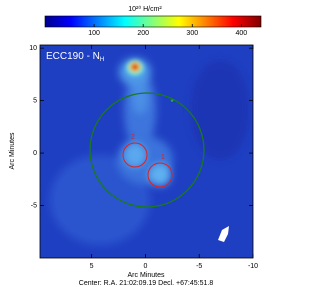 This screenshot has width=320, height=287. What do you see at coordinates (199, 266) in the screenshot?
I see `x-tick-label: -5` at bounding box center [199, 266].